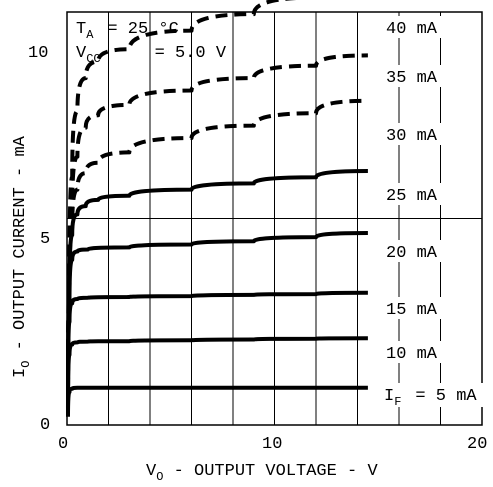 Image resolution: width=493 pixels, height=487 pixels. Describe the element at coordinates (217, 374) in the screenshot. I see `curve-10ma` at that location.